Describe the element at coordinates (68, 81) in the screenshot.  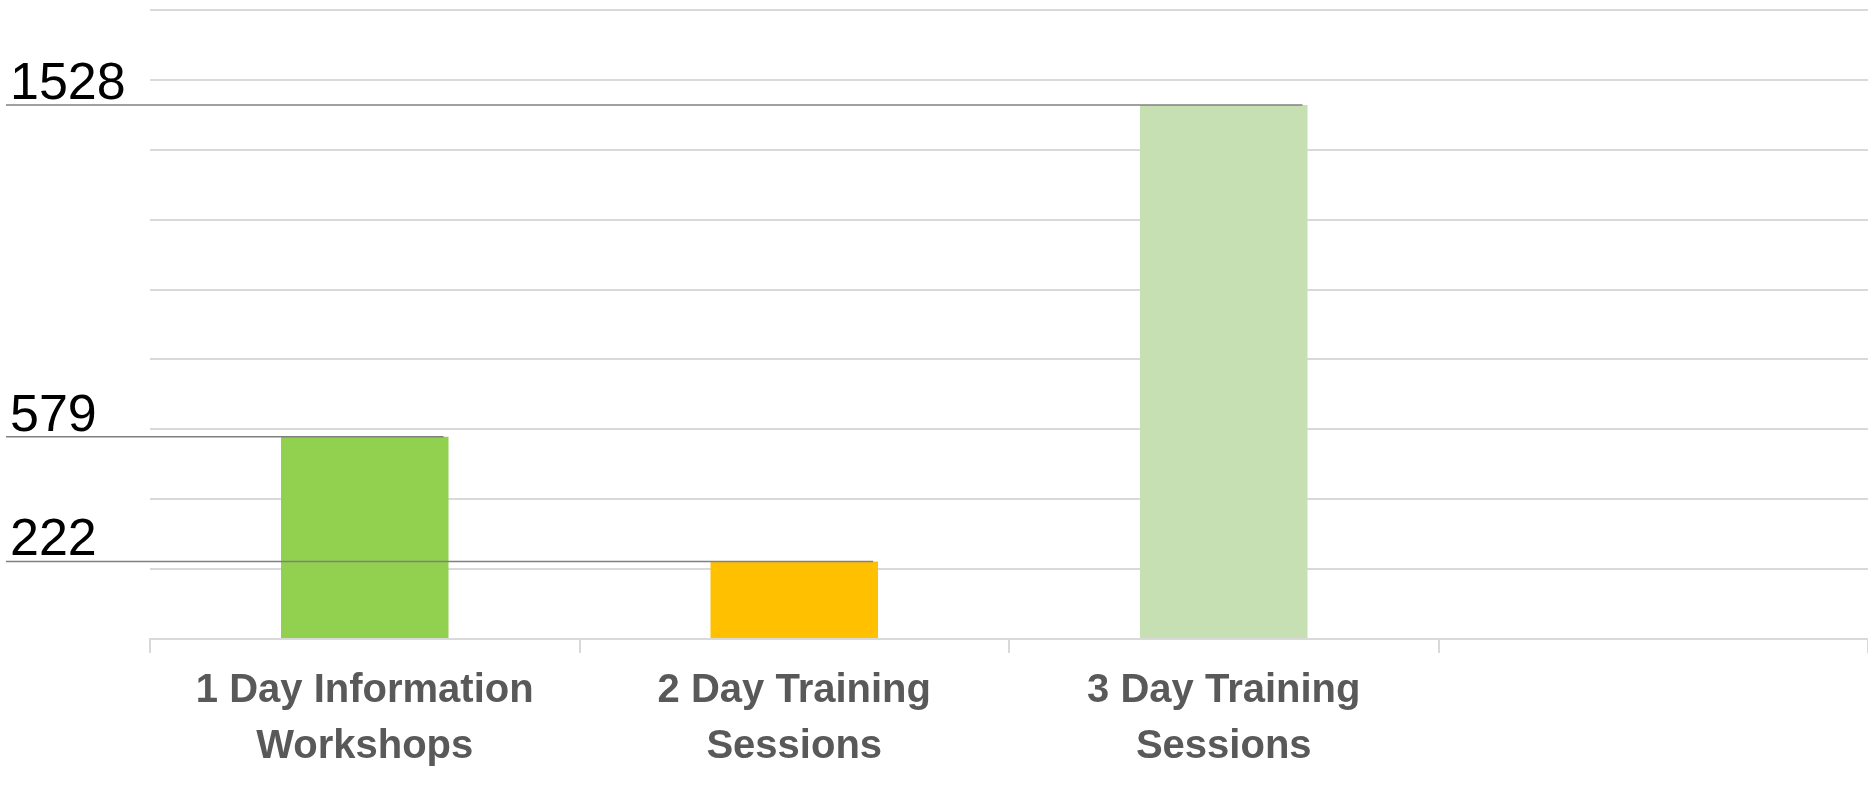
I see `ref-line-label: 1528` at that location.